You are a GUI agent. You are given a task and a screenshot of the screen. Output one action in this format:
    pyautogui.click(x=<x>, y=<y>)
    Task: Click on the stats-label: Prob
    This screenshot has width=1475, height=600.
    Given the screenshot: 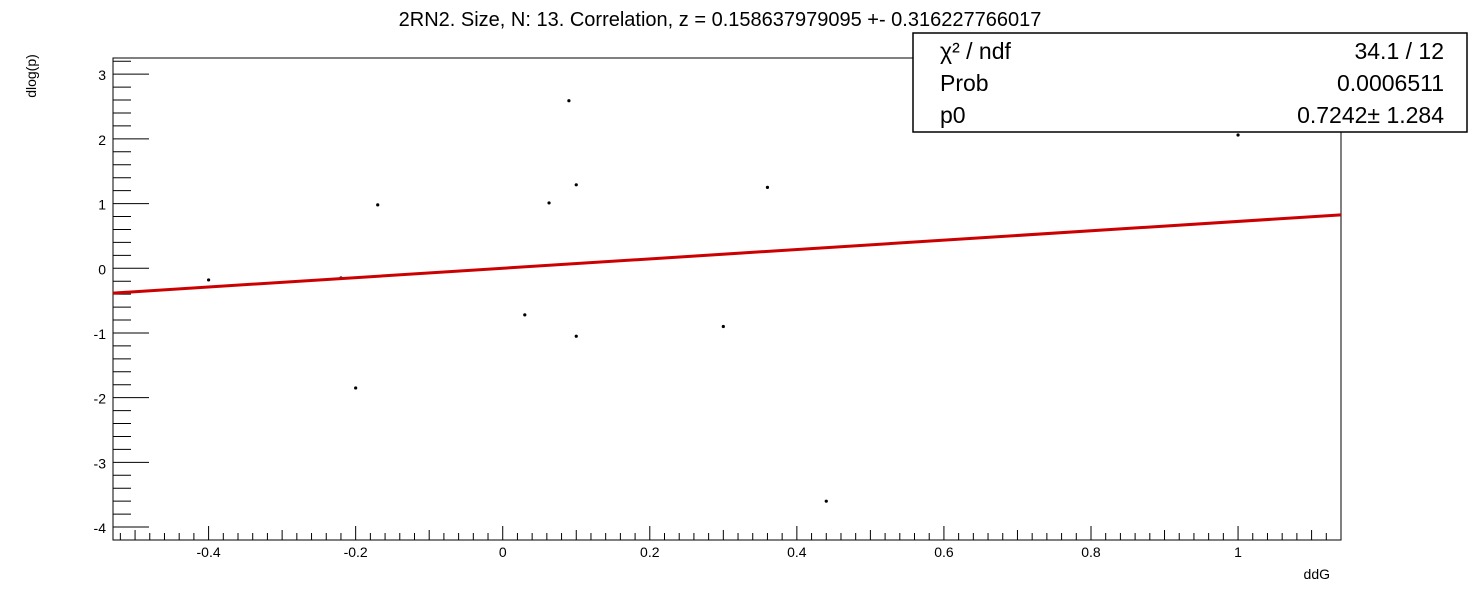 What is the action you would take?
    pyautogui.click(x=964, y=83)
    